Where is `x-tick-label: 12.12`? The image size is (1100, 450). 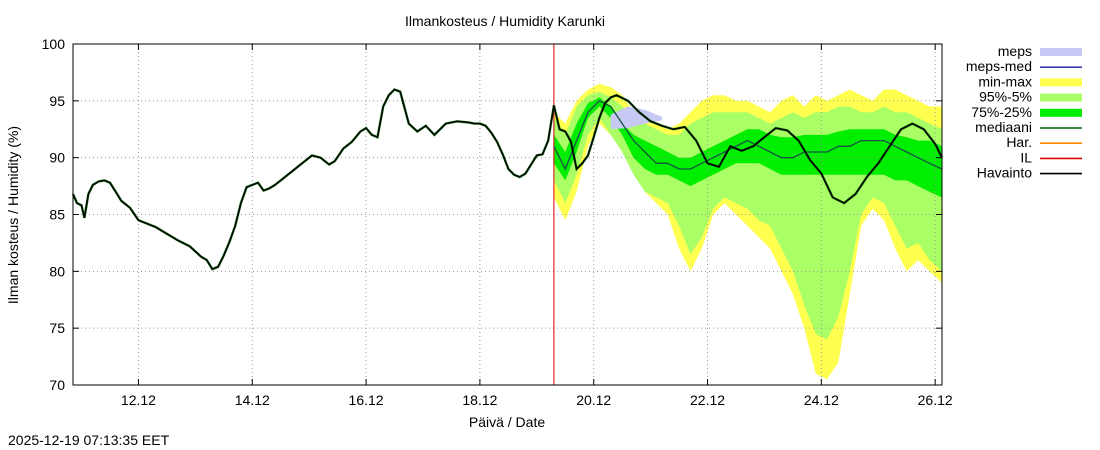 x-tick-label: 12.12 is located at coordinates (138, 400).